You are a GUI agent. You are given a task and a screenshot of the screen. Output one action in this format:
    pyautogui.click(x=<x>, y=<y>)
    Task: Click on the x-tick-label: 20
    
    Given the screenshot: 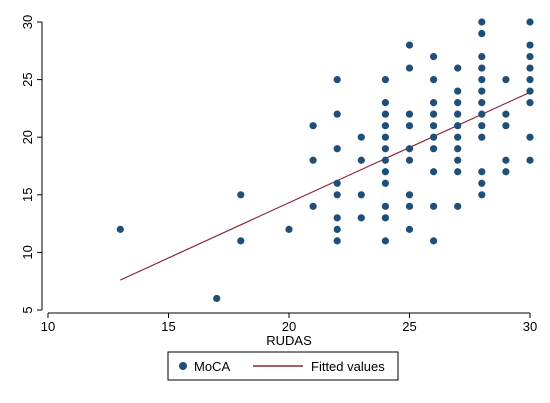 What is the action you would take?
    pyautogui.click(x=289, y=326)
    